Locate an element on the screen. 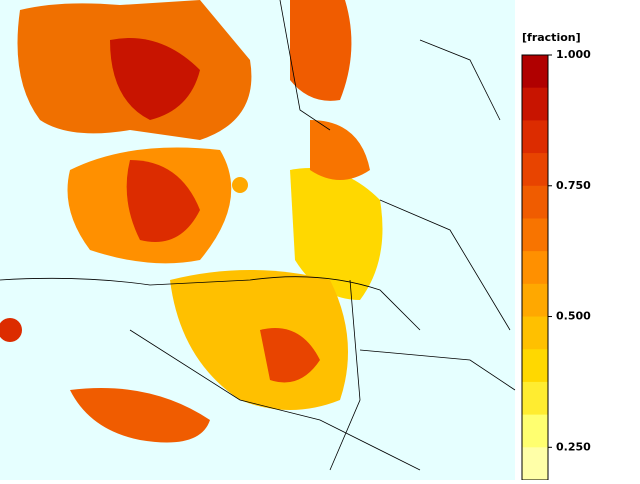 The width and height of the screenshot is (640, 484). colorbar-tick-label: 0.250 is located at coordinates (573, 446).